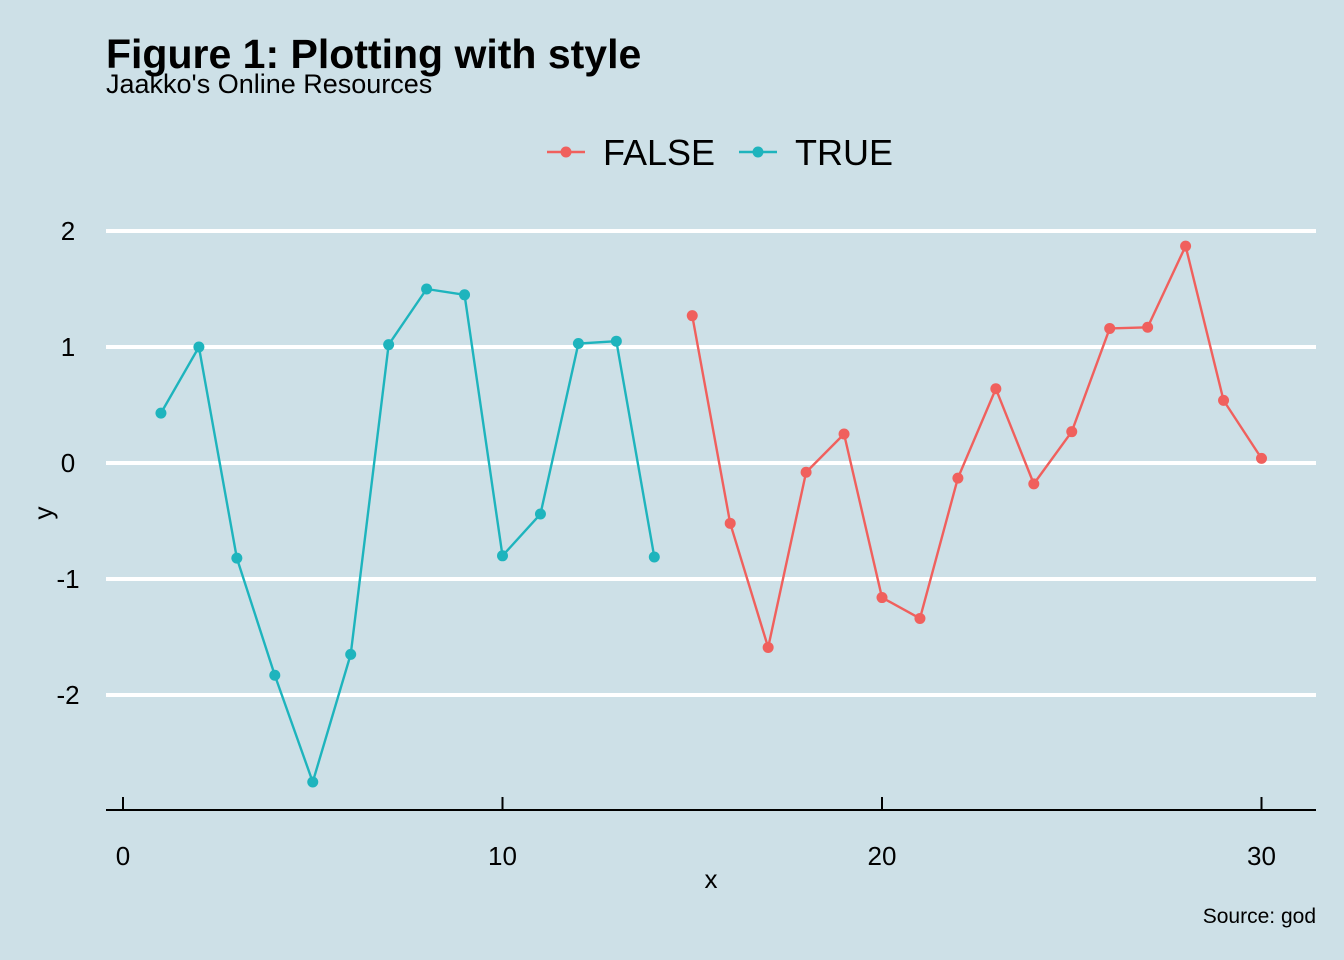 Image resolution: width=1344 pixels, height=960 pixels. I want to click on x-axis-title: x, so click(711, 879).